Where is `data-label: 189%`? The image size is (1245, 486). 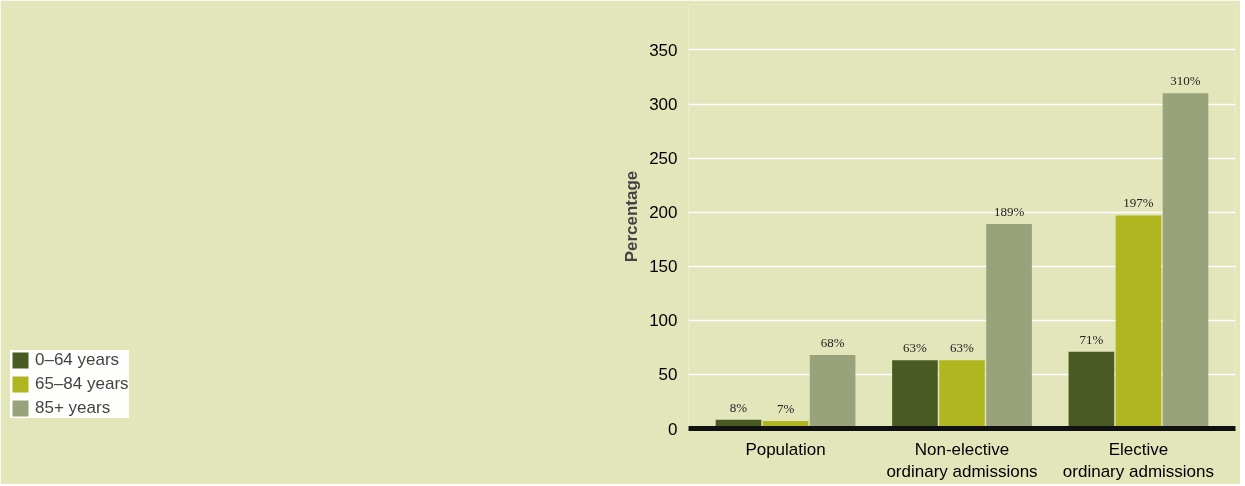
data-label: 189% is located at coordinates (1009, 212).